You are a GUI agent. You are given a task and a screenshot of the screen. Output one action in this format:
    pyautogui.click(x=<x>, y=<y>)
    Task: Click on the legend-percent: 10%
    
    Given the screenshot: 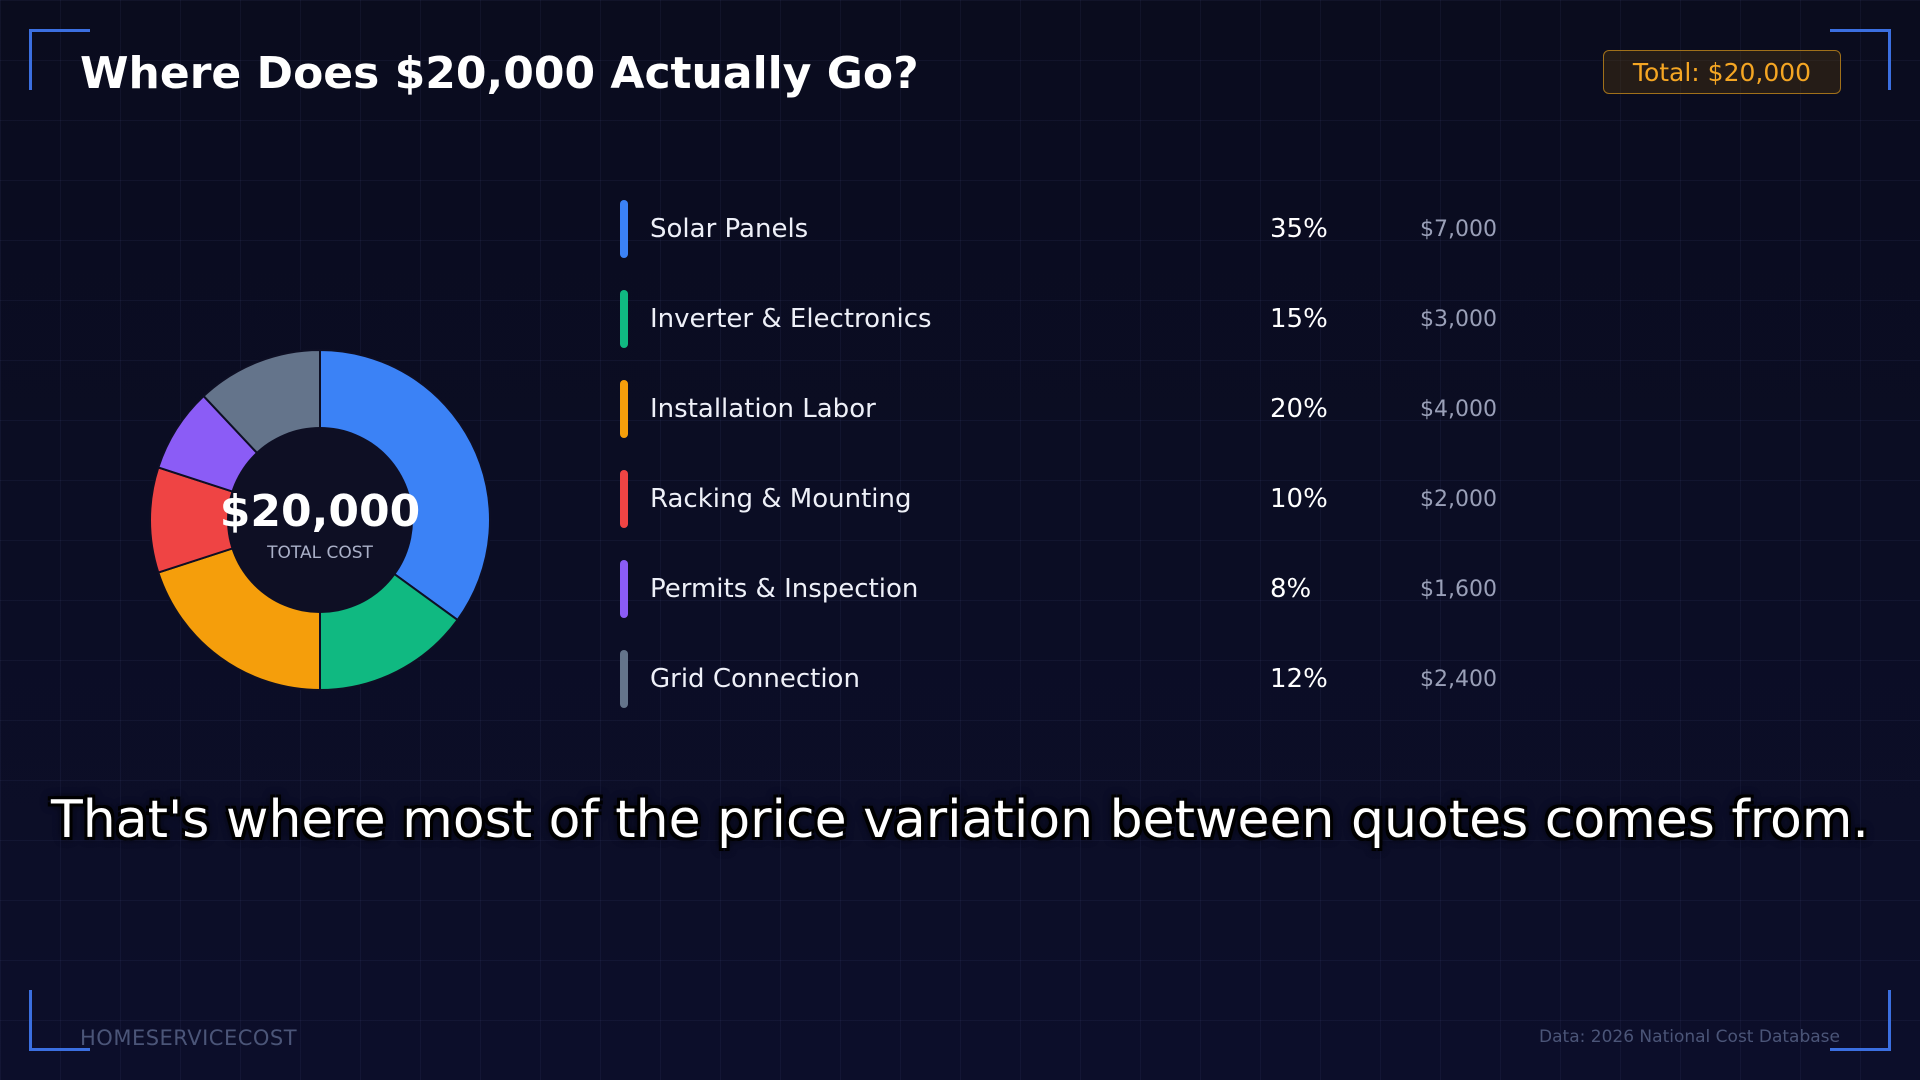 What is the action you would take?
    pyautogui.click(x=1299, y=499)
    